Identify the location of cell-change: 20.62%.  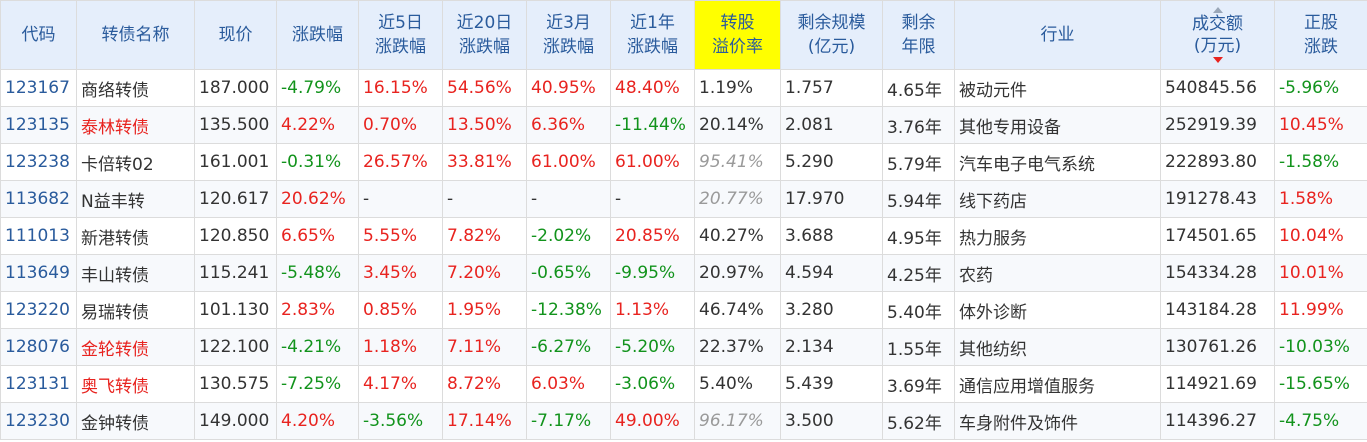
(317, 199).